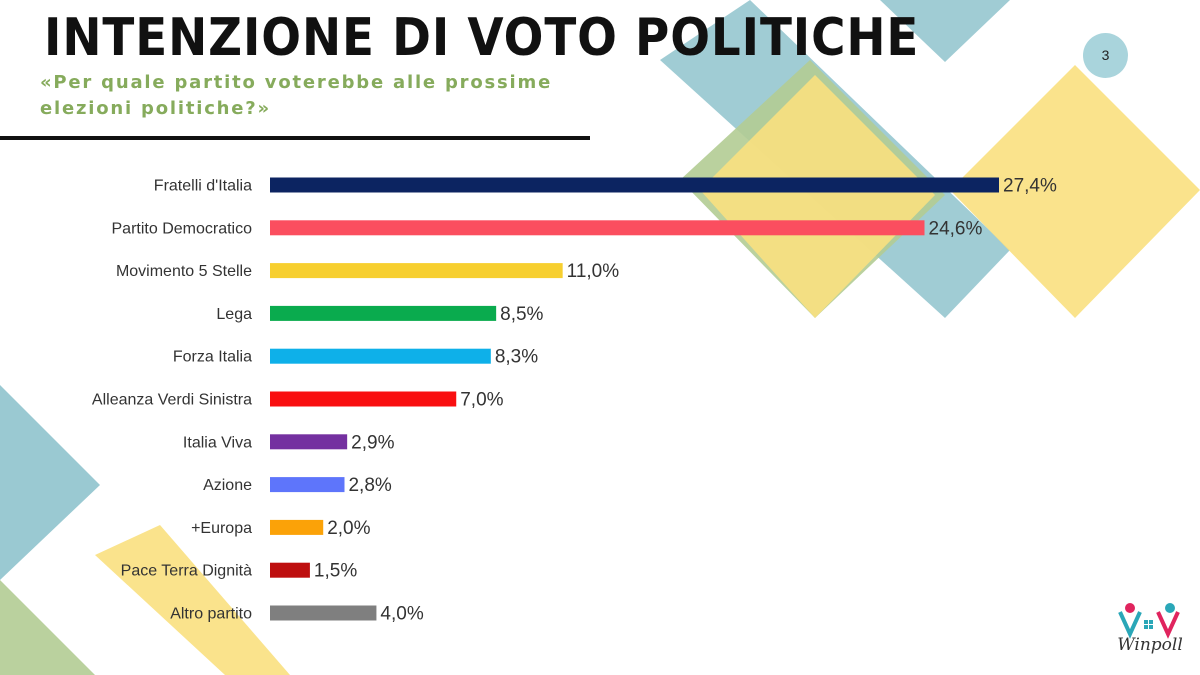 The image size is (1200, 675). What do you see at coordinates (348, 528) in the screenshot?
I see `value-label-europa: 2,0%` at bounding box center [348, 528].